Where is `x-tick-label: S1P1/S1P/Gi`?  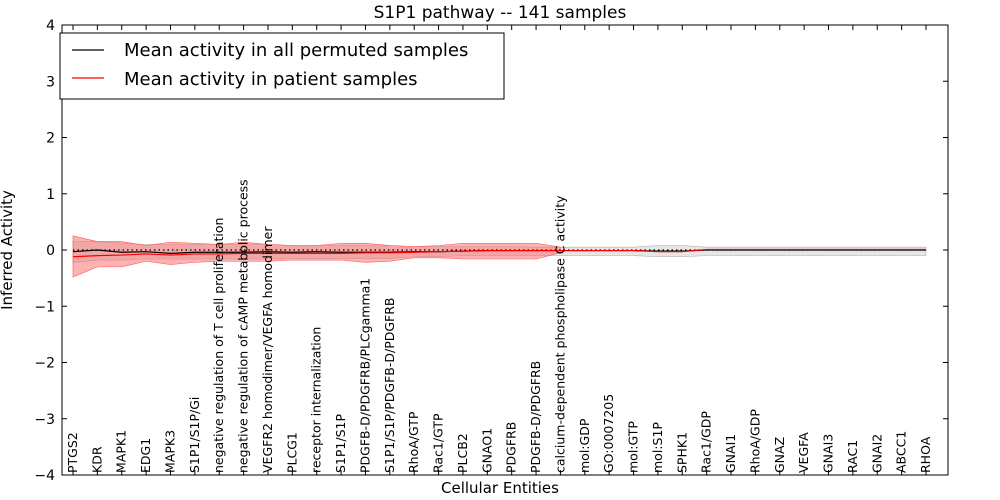 x-tick-label: S1P1/S1P/Gi is located at coordinates (194, 435).